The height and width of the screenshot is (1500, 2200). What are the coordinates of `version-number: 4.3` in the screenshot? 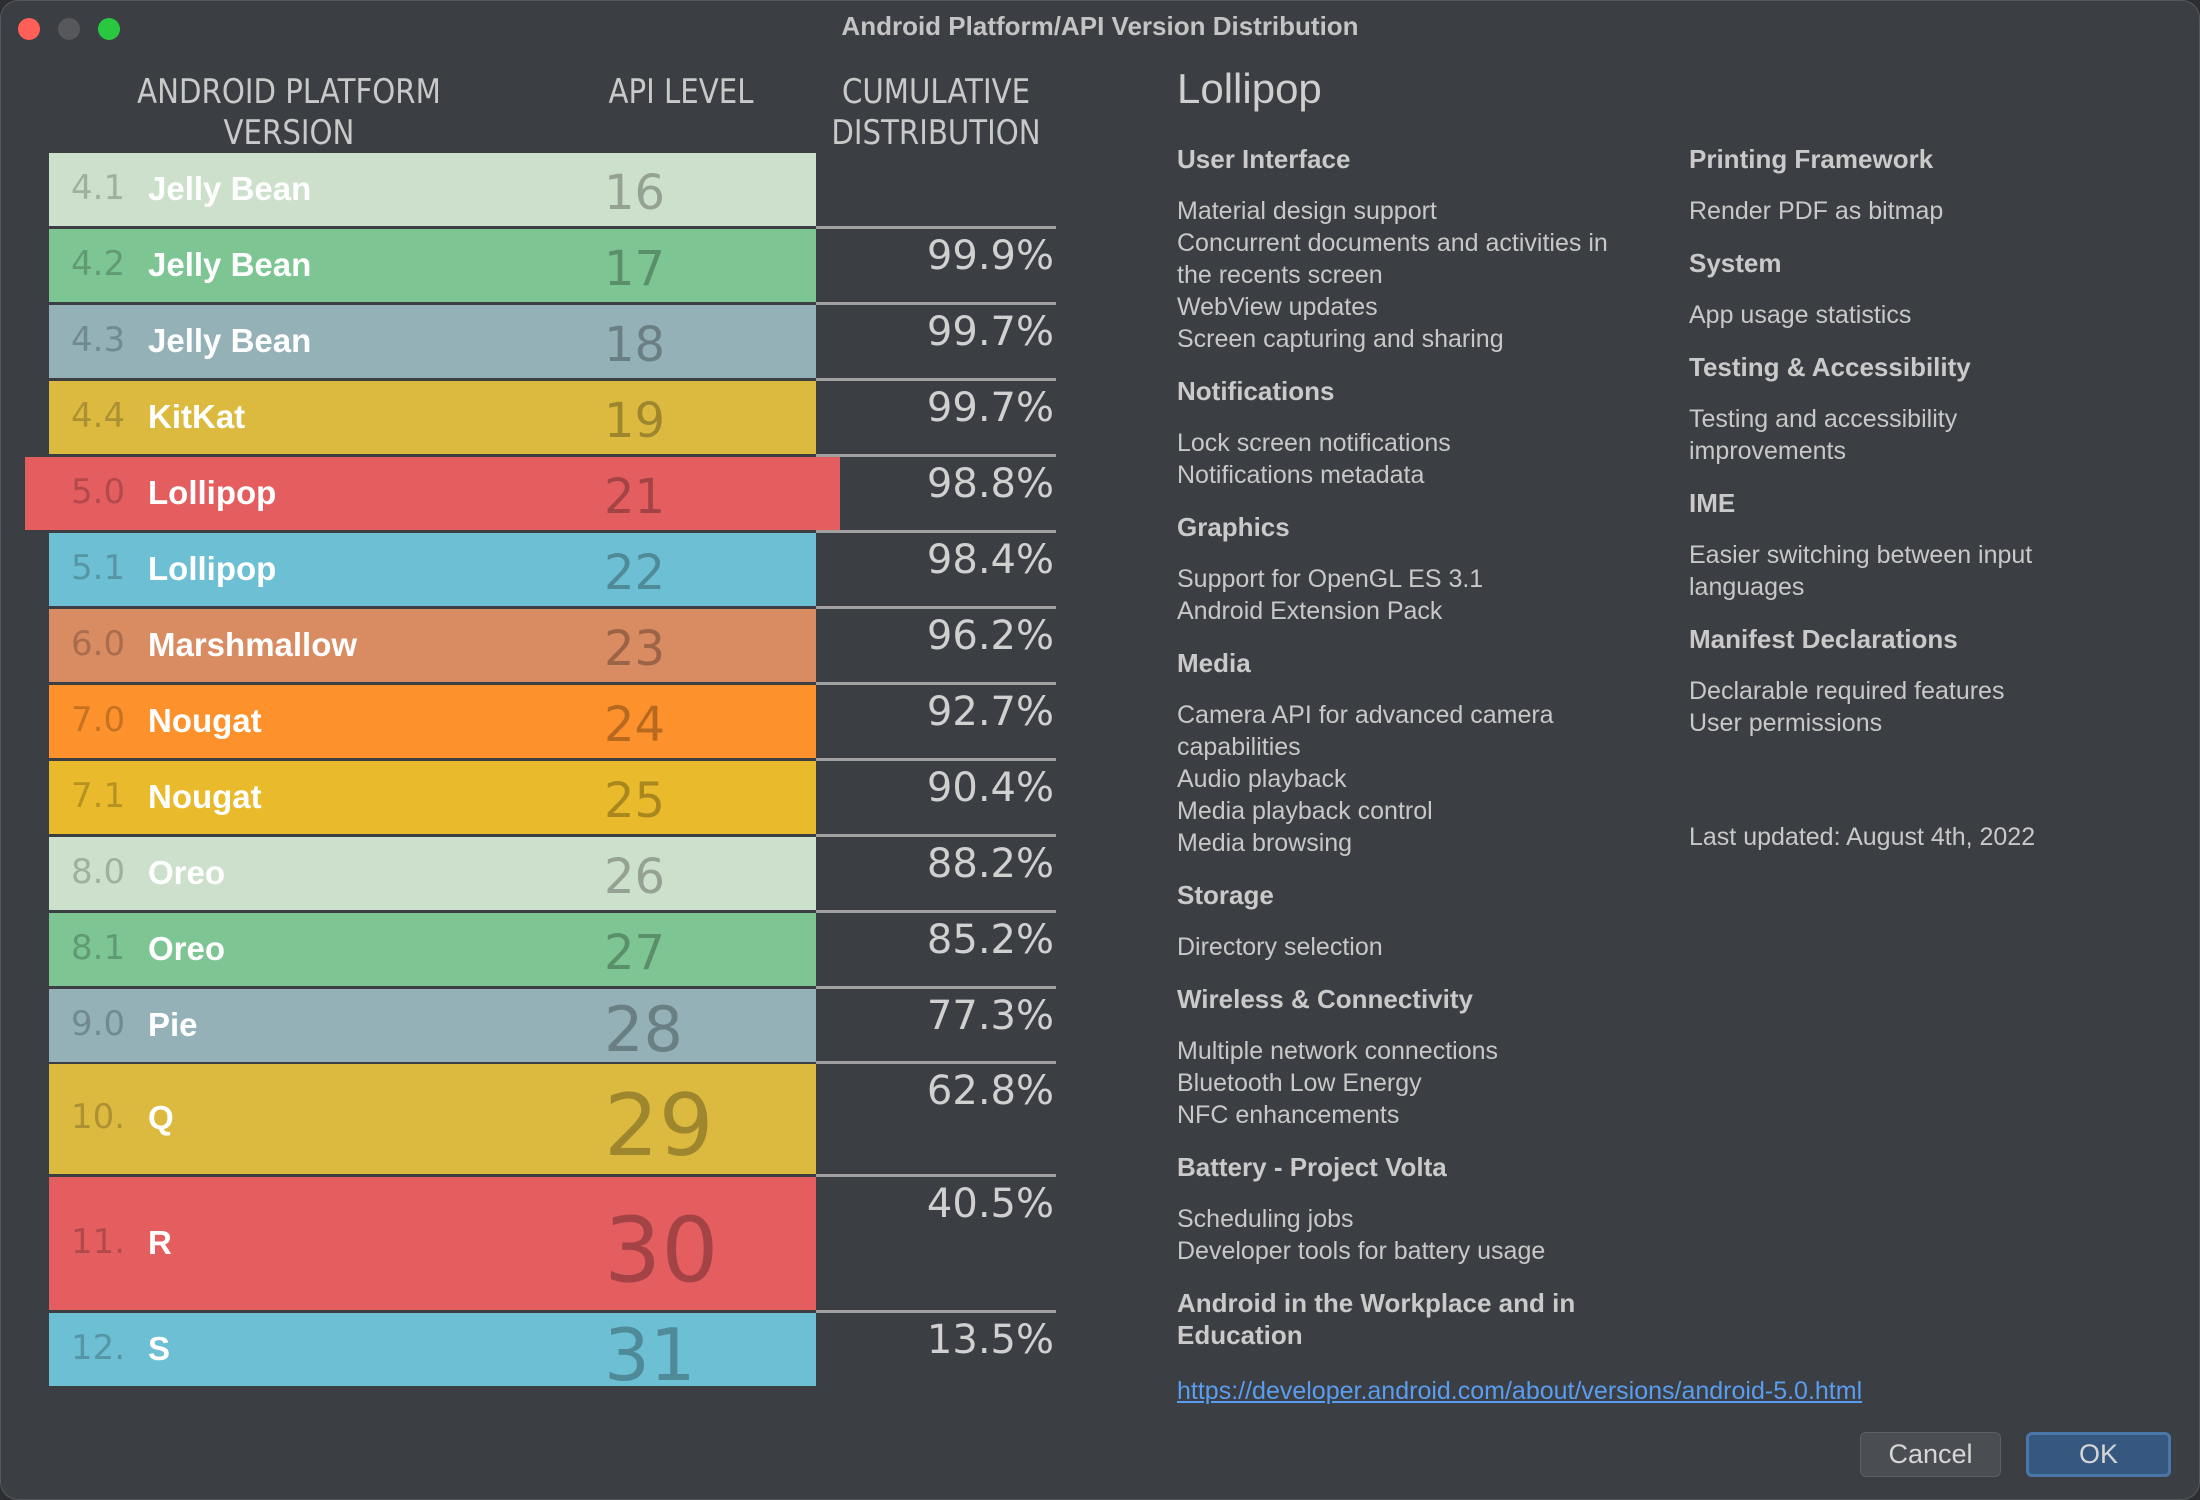 It's located at (98, 339).